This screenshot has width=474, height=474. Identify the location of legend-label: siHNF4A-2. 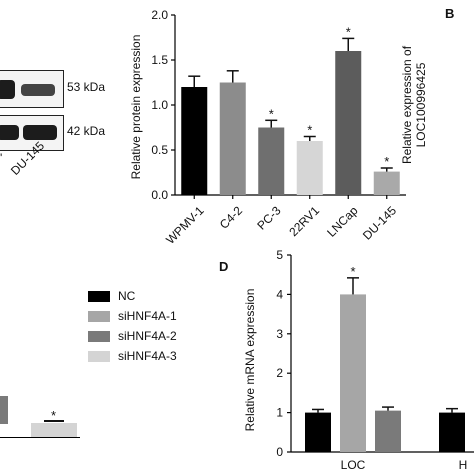
(147, 336).